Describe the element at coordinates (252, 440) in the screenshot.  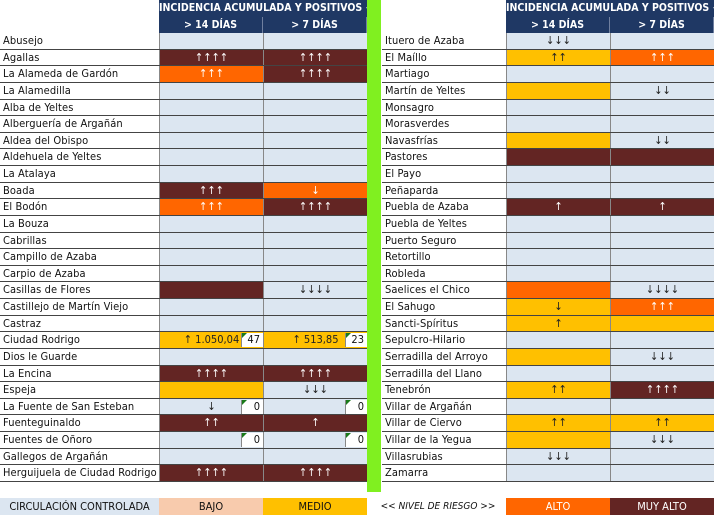
I see `cases-count-badge: 0` at that location.